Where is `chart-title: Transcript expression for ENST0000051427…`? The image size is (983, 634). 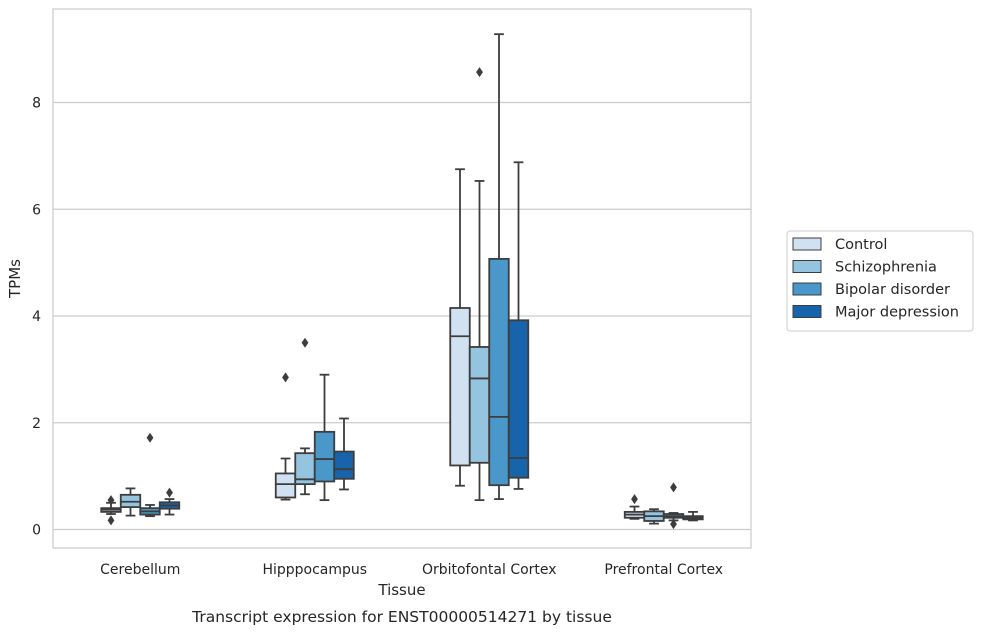
chart-title: Transcript expression for ENST0000051427… is located at coordinates (401, 617).